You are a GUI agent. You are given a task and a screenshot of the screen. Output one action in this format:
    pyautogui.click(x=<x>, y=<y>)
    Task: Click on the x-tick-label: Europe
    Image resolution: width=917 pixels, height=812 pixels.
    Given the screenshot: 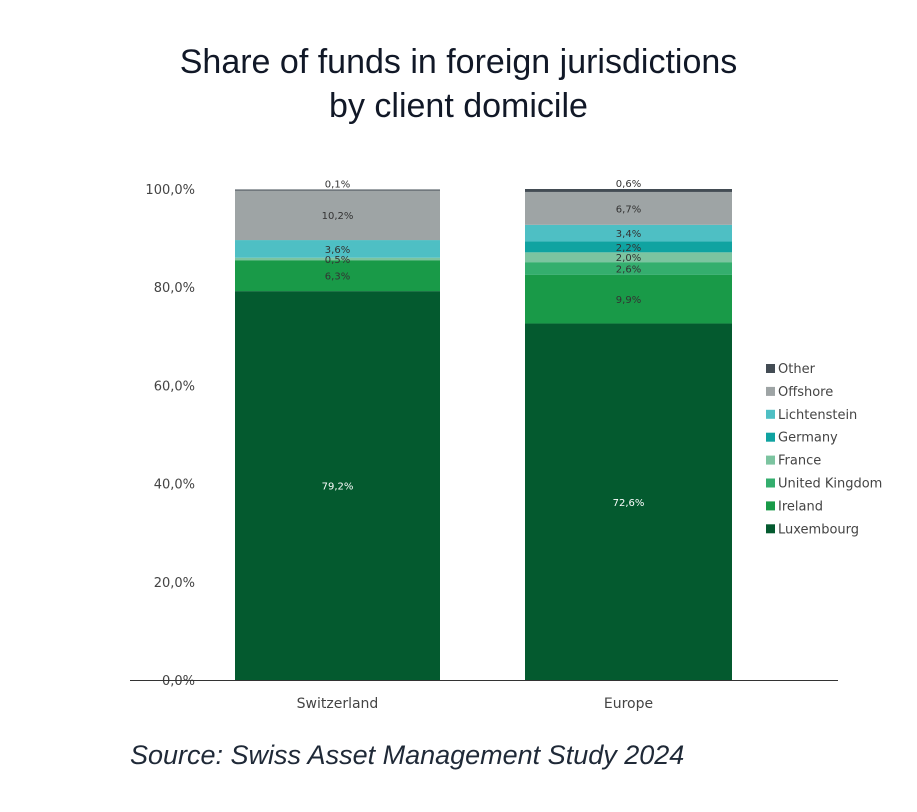 What is the action you would take?
    pyautogui.click(x=628, y=704)
    